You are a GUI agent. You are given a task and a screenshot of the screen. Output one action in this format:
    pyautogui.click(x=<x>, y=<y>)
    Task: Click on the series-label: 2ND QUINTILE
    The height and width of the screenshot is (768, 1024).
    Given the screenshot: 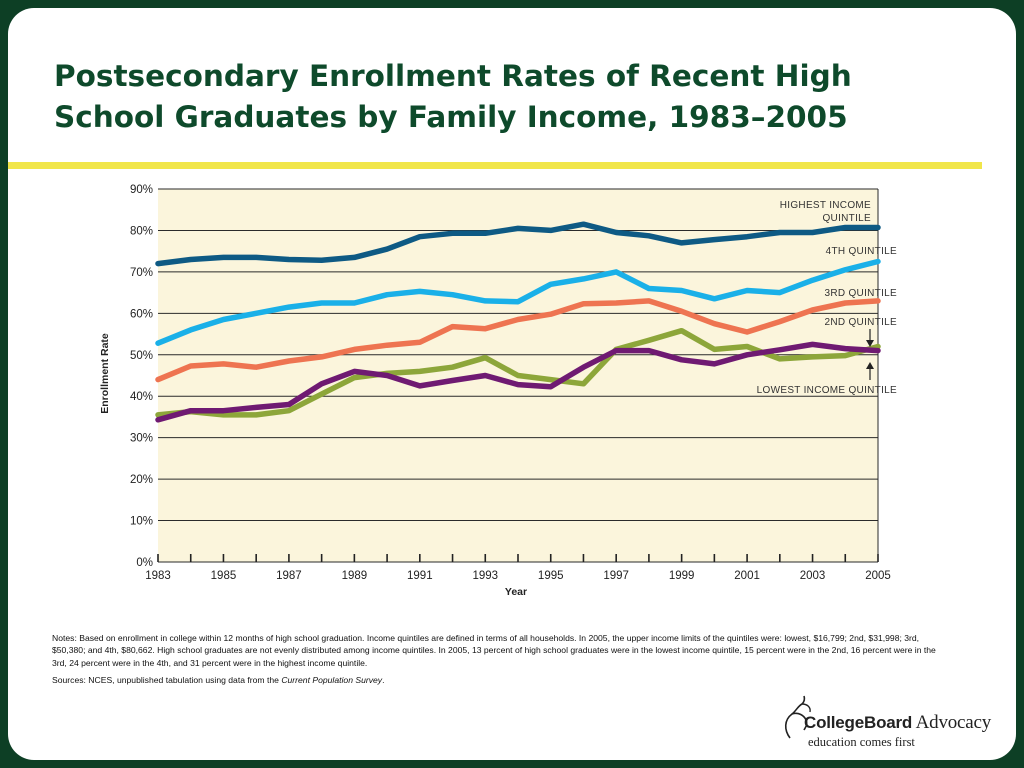 What is the action you would take?
    pyautogui.click(x=860, y=322)
    